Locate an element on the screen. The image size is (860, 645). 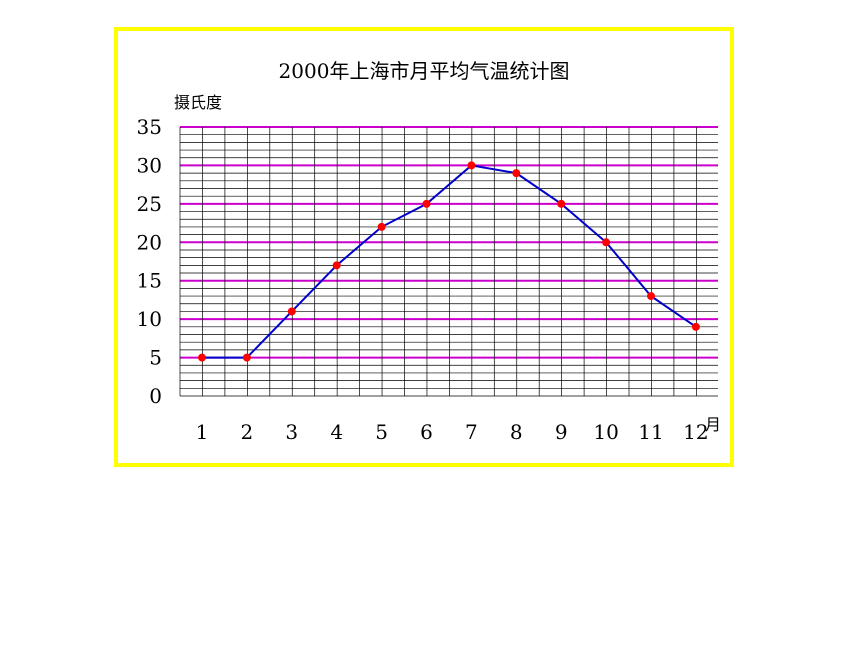
y-tick-label: 0 is located at coordinates (155, 396).